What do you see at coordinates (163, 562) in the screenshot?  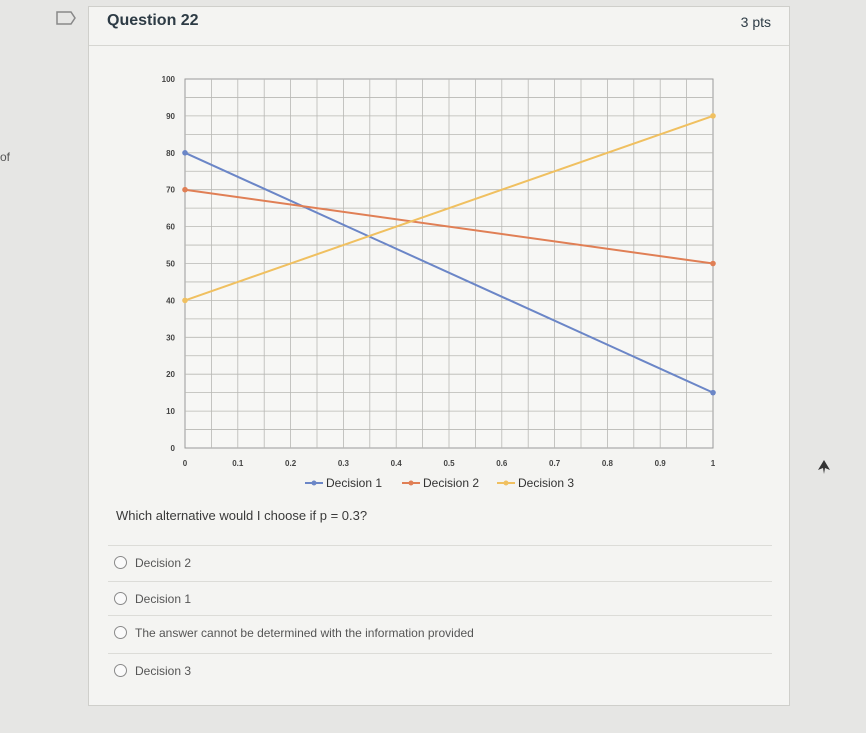 I see `answer-label: Decision 2` at bounding box center [163, 562].